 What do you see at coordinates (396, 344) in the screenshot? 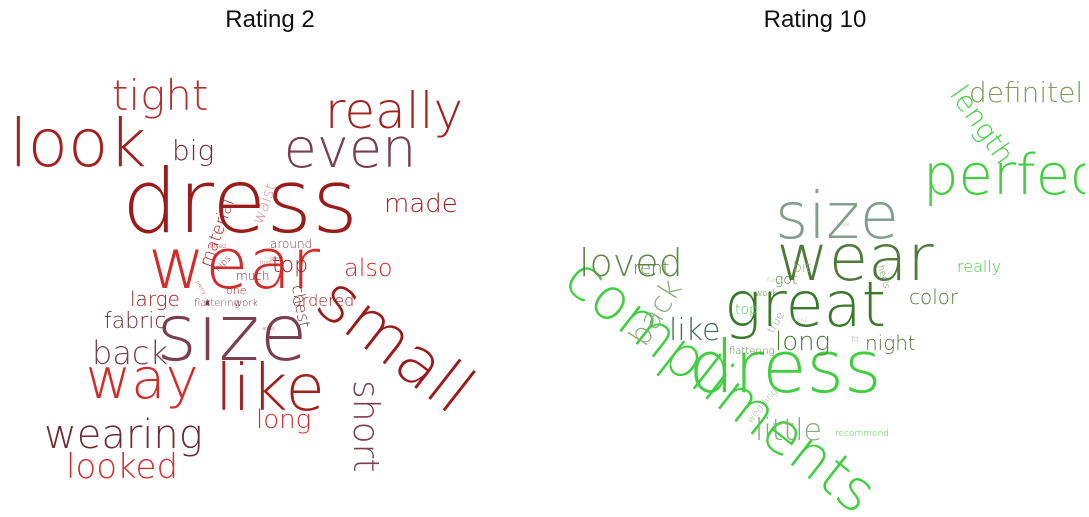
I see `word-small: small` at bounding box center [396, 344].